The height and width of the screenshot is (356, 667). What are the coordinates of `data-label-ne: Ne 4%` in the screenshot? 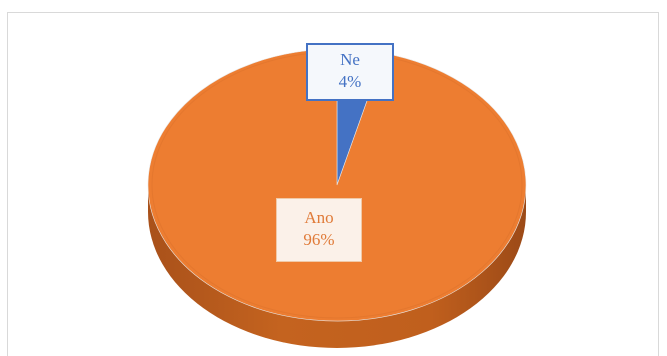 It's located at (350, 72).